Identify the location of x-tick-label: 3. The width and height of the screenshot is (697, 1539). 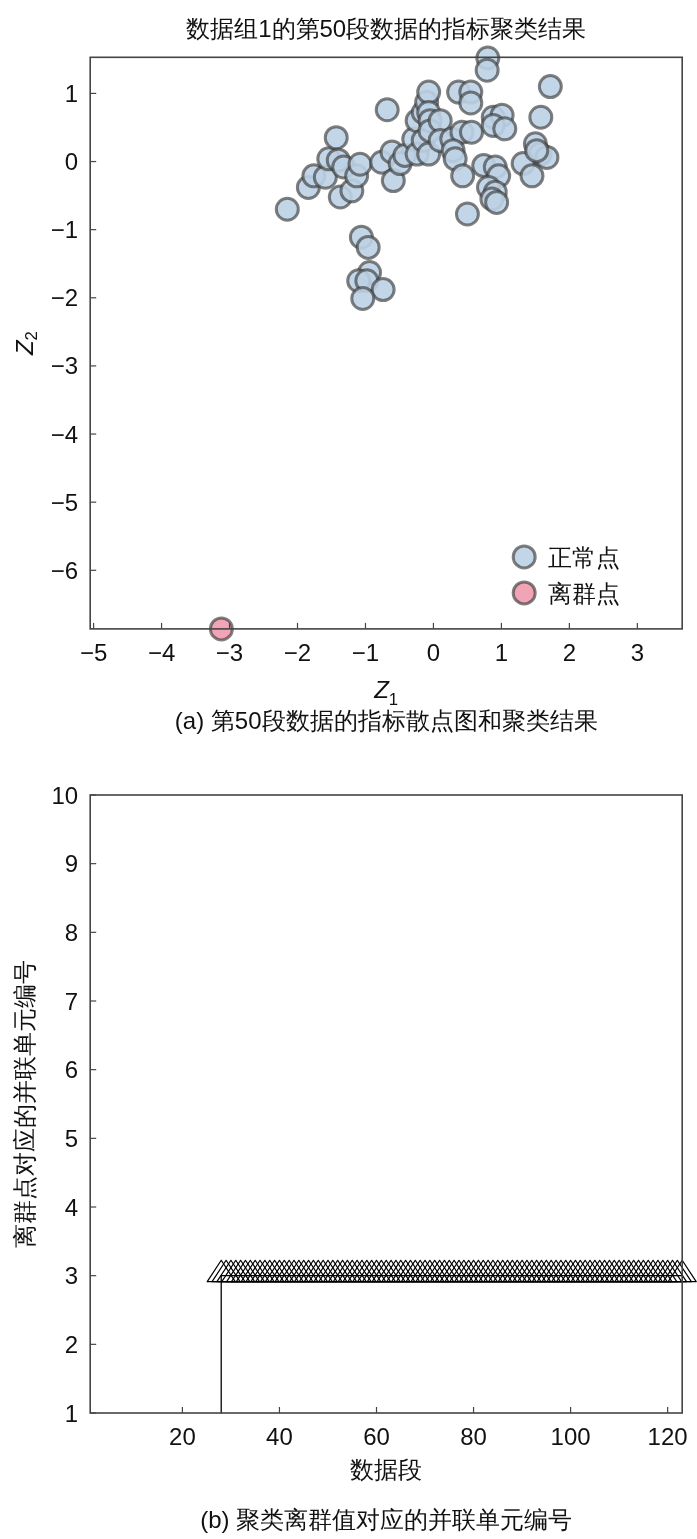
(637, 652).